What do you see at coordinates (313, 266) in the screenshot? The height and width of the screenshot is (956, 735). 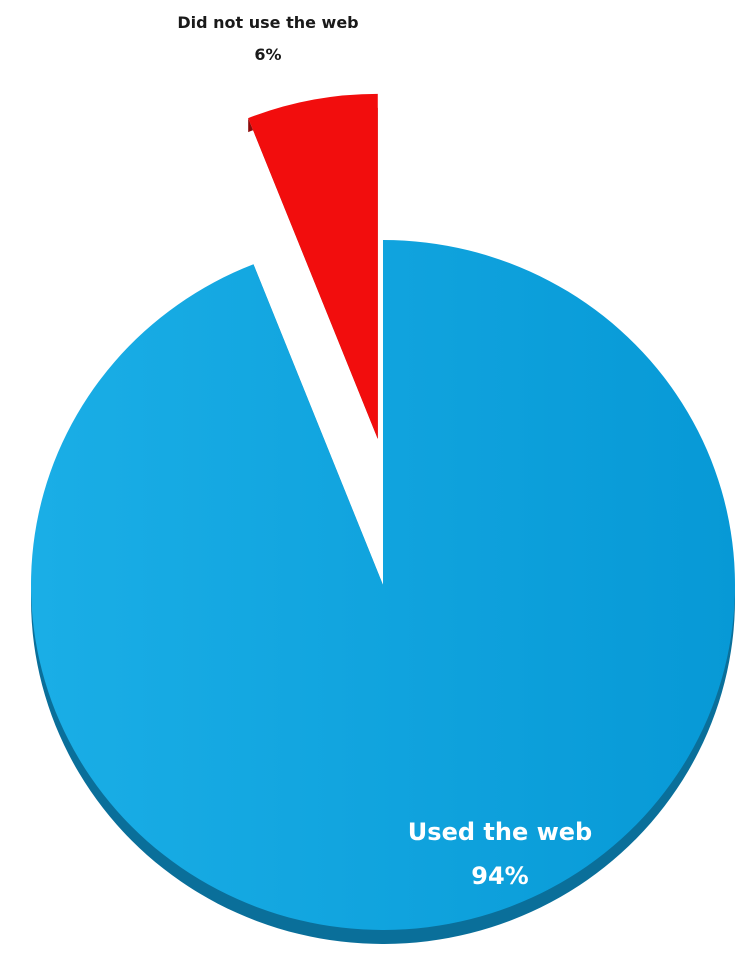 I see `pie-slice-not-used` at bounding box center [313, 266].